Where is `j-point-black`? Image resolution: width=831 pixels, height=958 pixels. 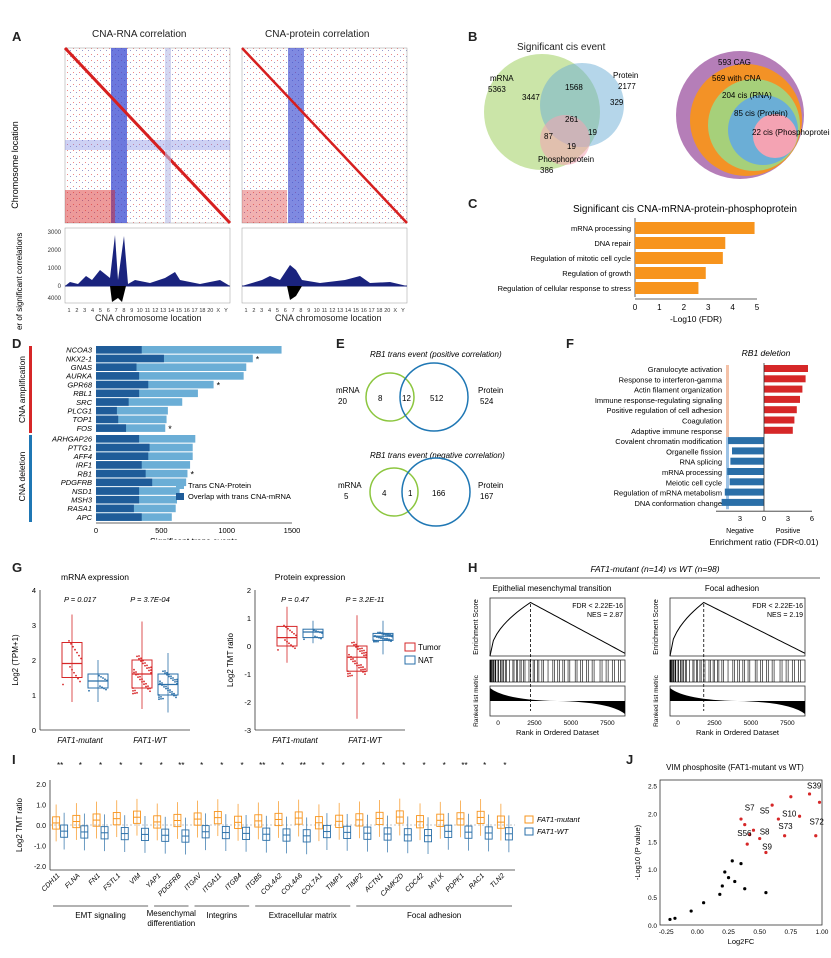 j-point-black is located at coordinates (741, 864).